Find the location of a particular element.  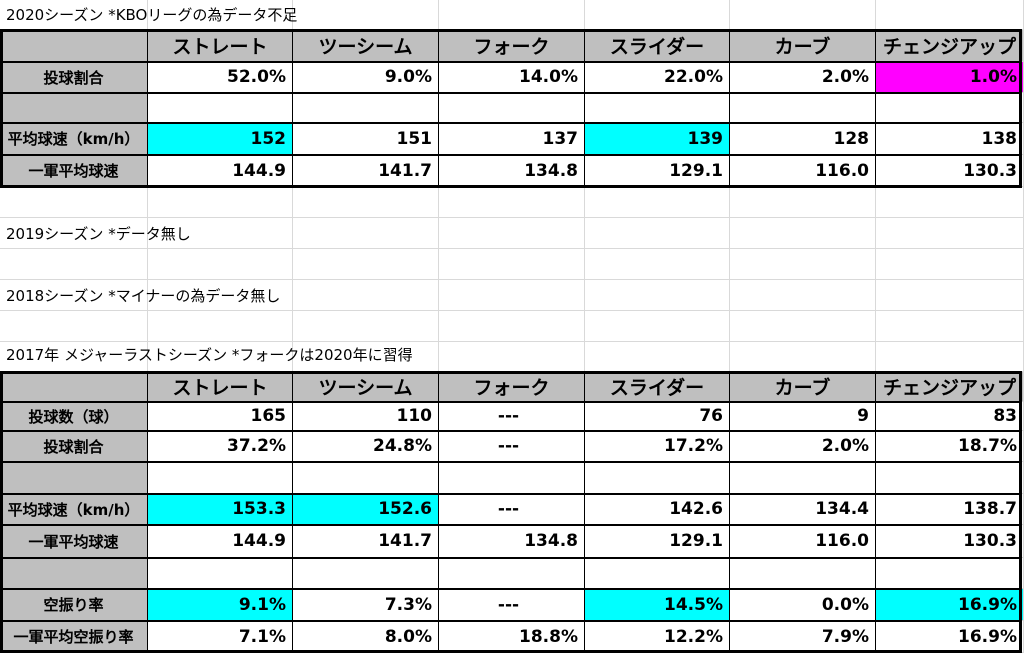

data-cell: 8.0% is located at coordinates (366, 637).